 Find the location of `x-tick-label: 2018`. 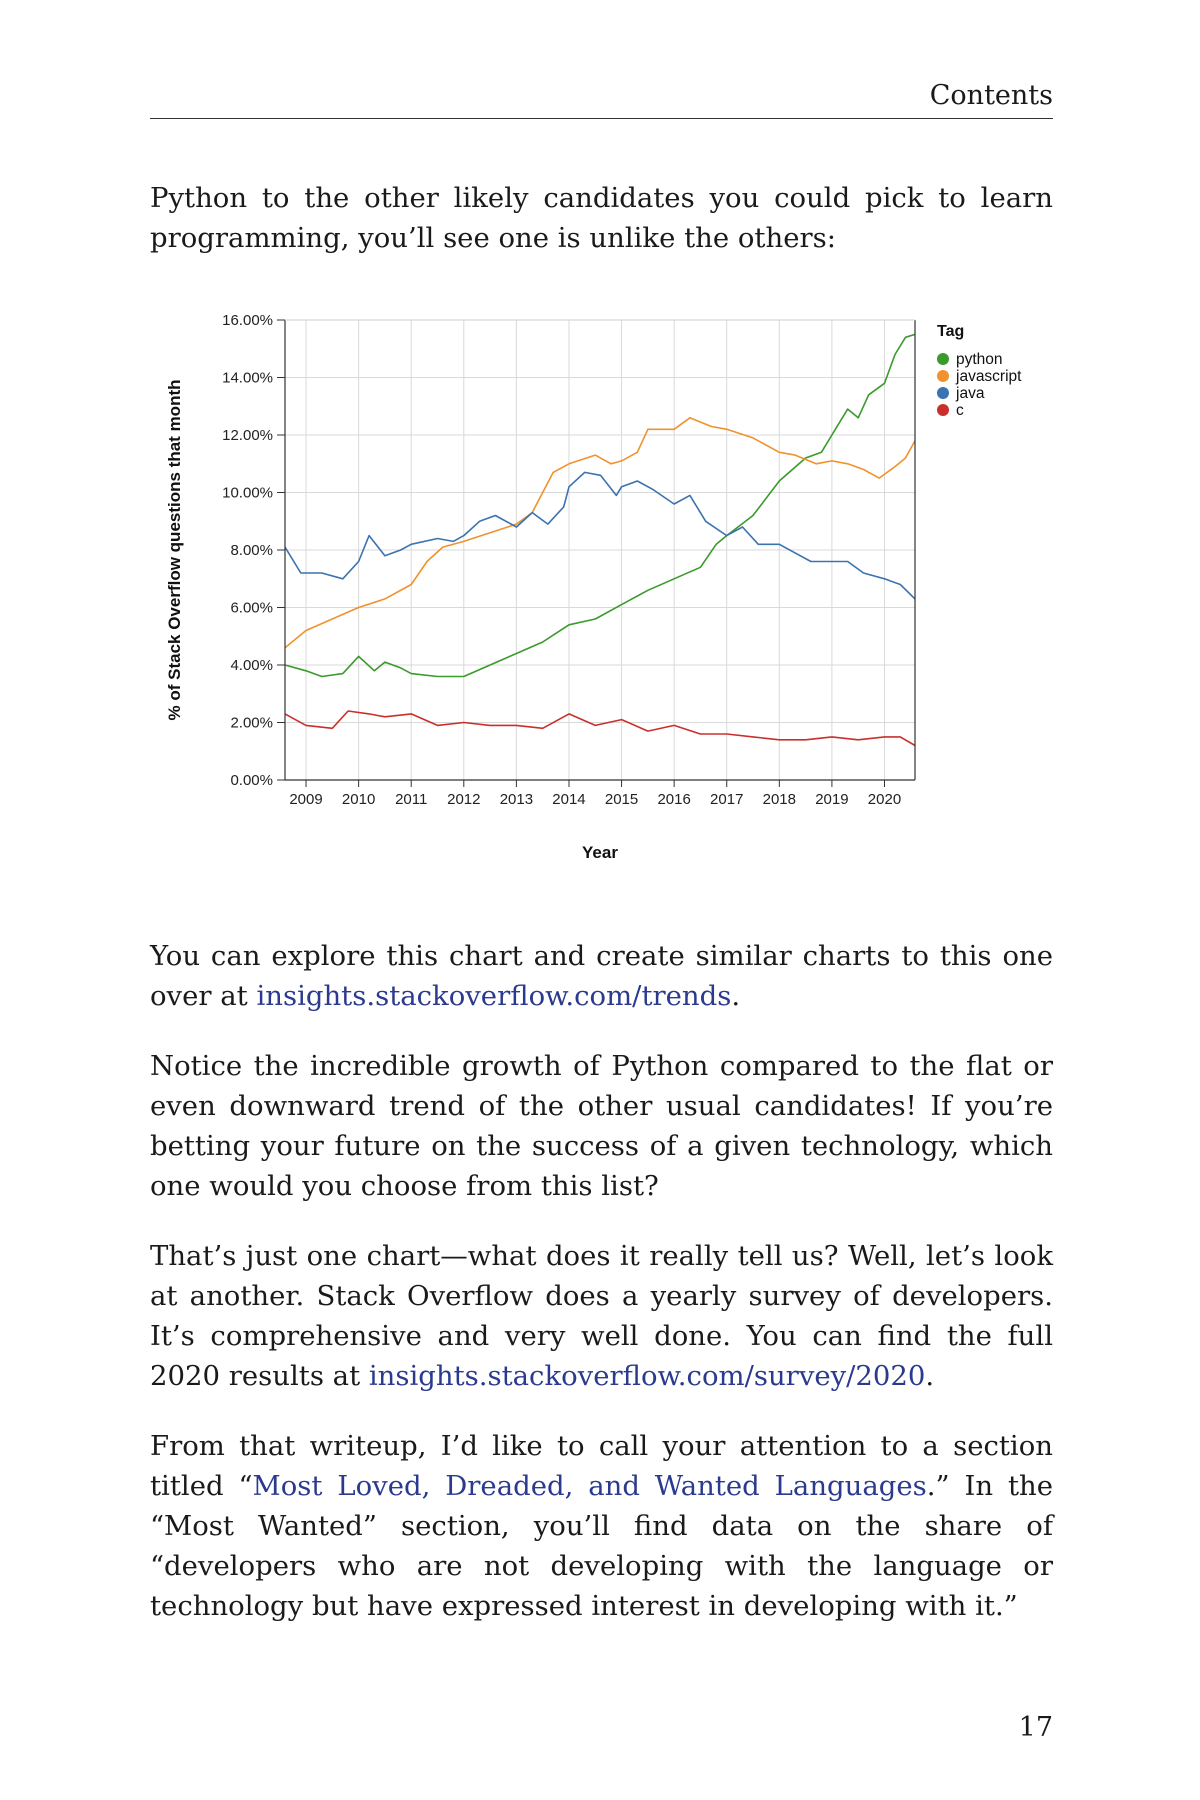

x-tick-label: 2018 is located at coordinates (779, 799).